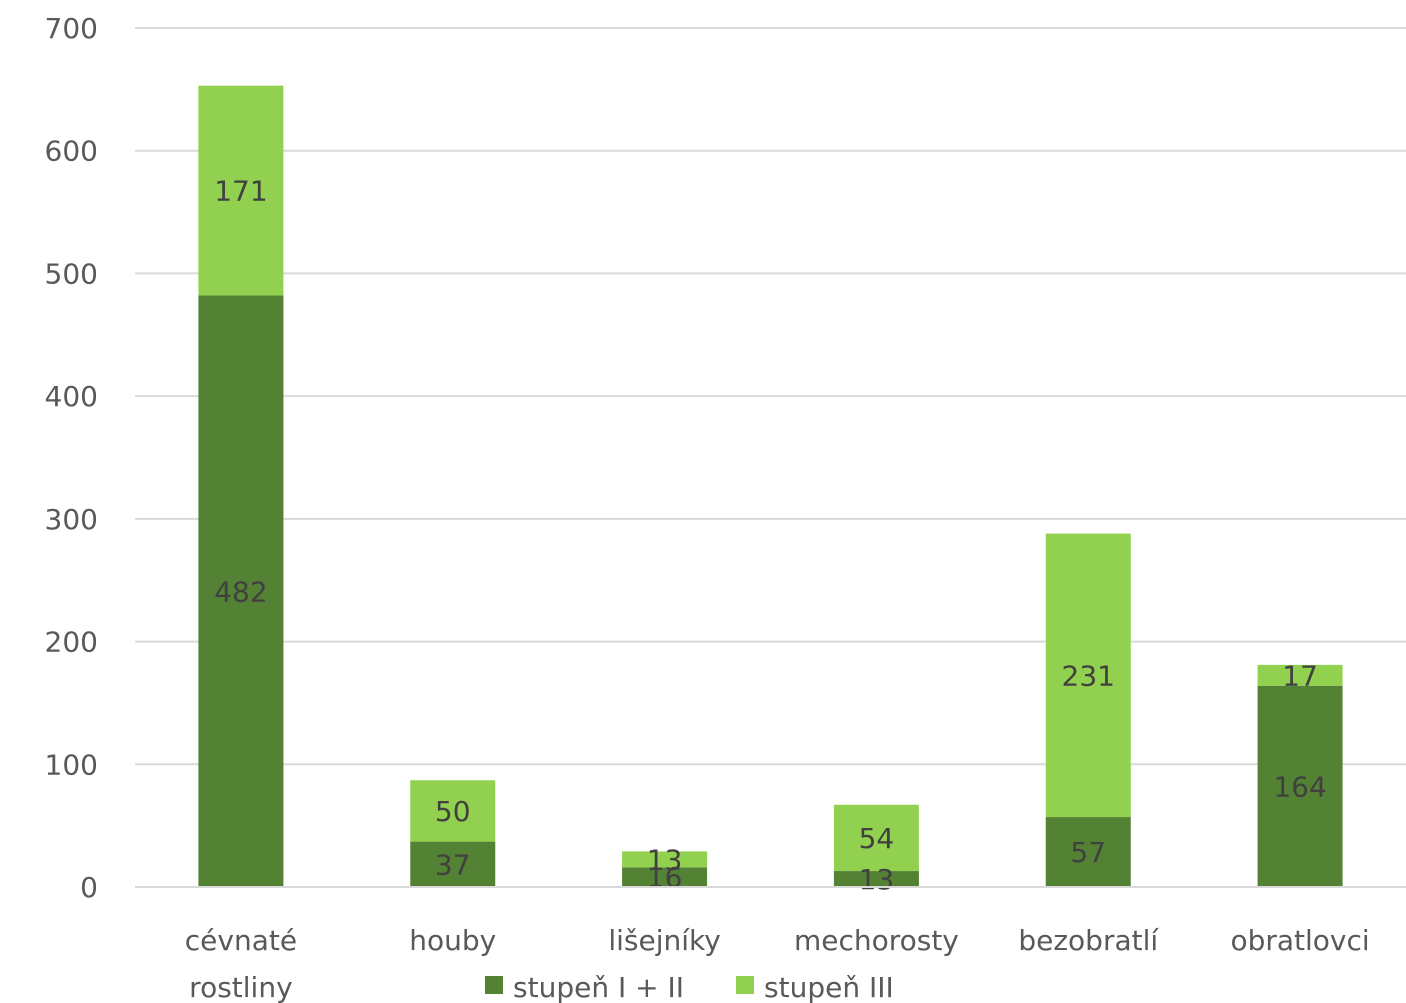 This screenshot has height=1003, width=1406. Describe the element at coordinates (240, 987) in the screenshot. I see `x-category-label: rostliny` at that location.